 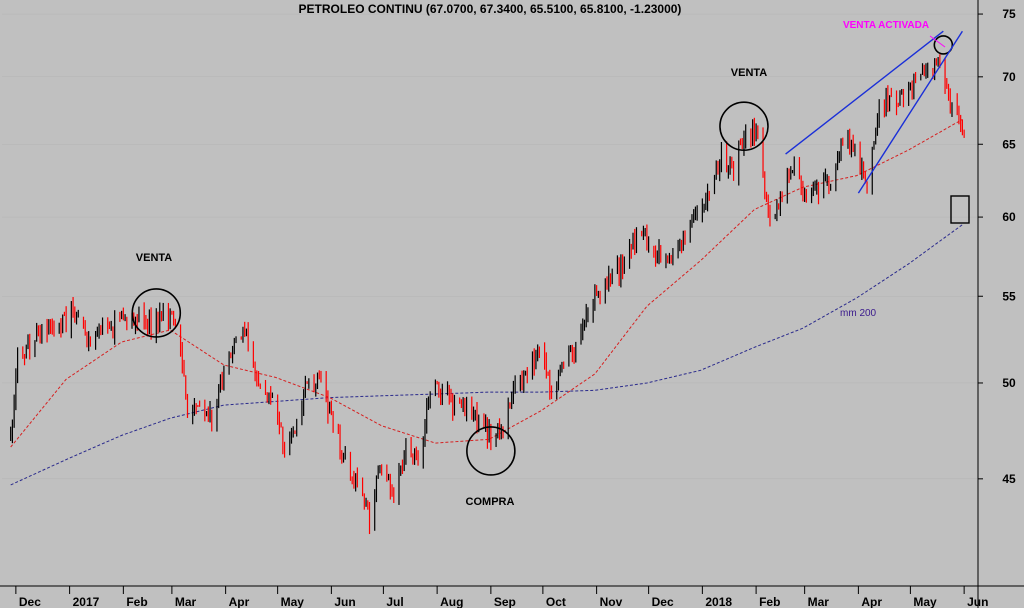 I want to click on annotation-venta-left: VENTA, so click(x=154, y=258).